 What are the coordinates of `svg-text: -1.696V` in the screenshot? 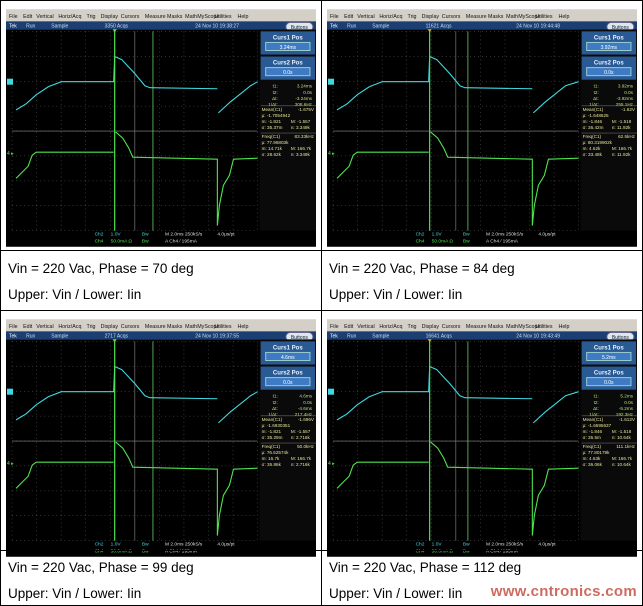 It's located at (306, 419).